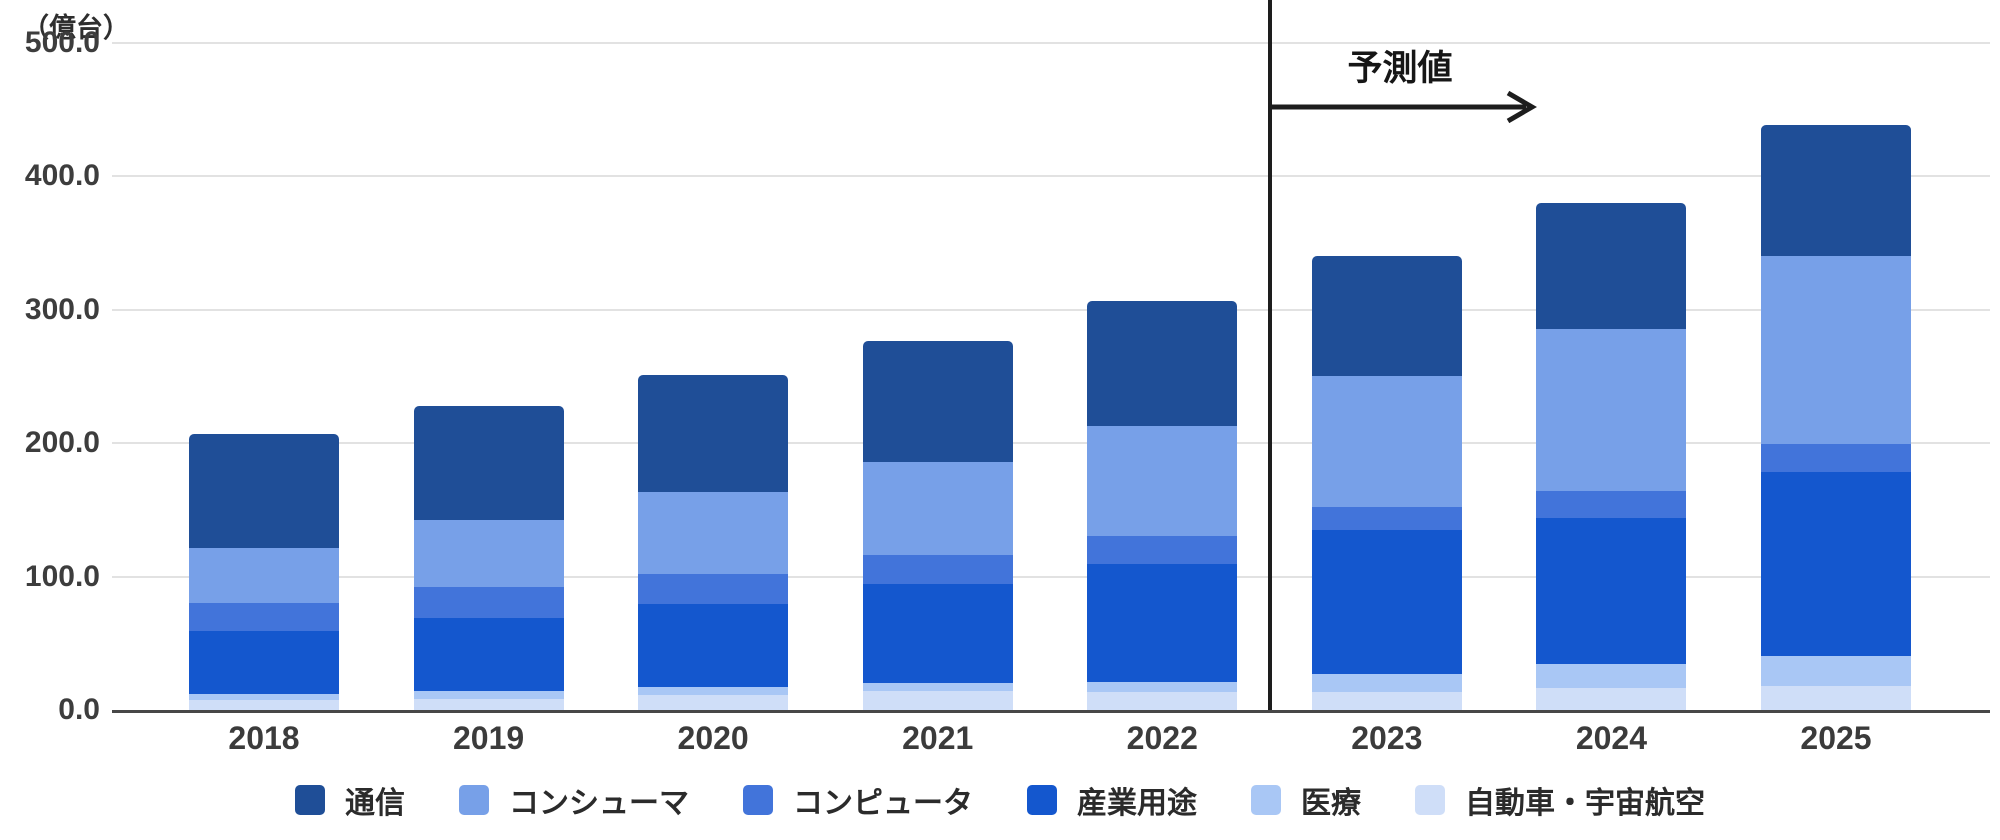 The image size is (2000, 840). Describe the element at coordinates (1836, 738) in the screenshot. I see `x-tick-label-2025: 2025` at that location.